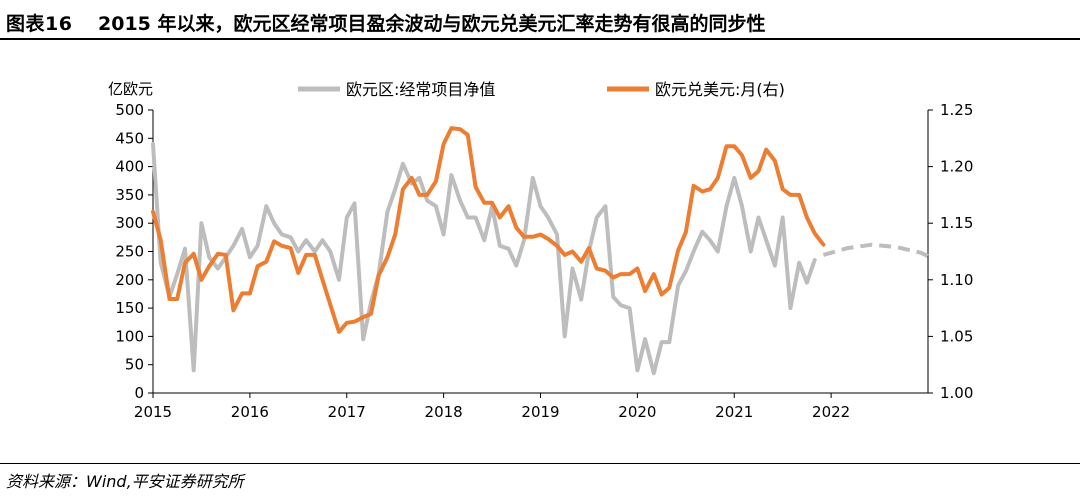 The image size is (1080, 497). I want to click on y-left-tick-label: 500, so click(129, 110).